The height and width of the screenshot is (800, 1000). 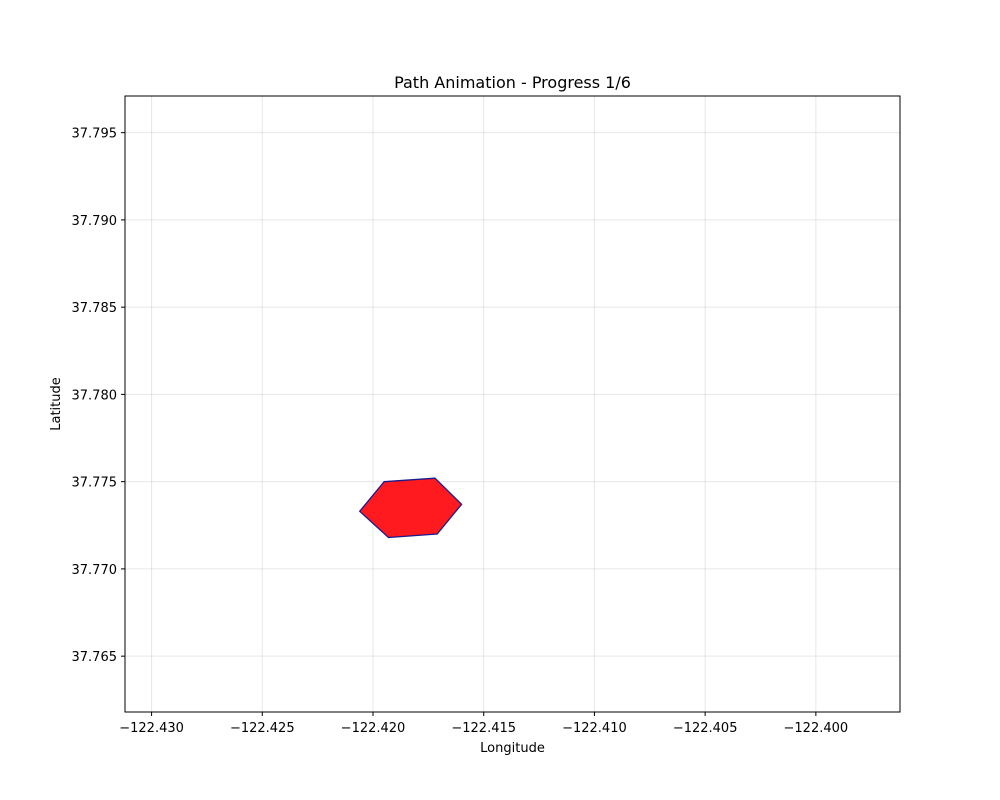 I want to click on plot-data, so click(x=411, y=508).